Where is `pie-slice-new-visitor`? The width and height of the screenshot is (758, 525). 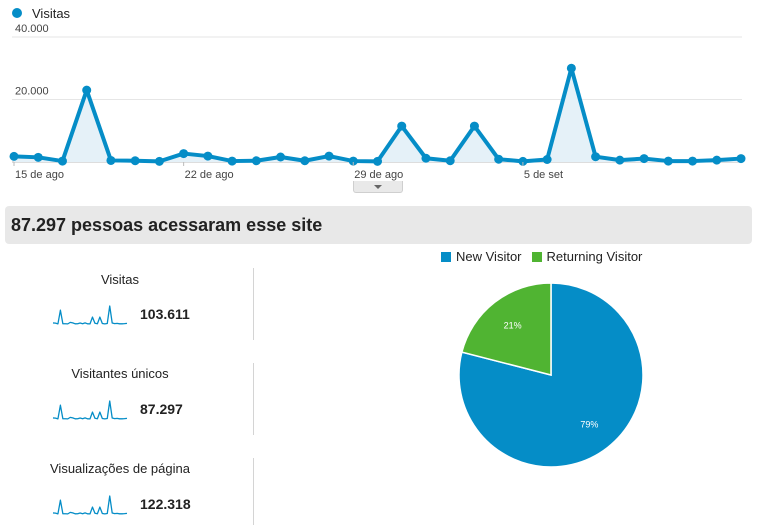
pie-slice-new-visitor is located at coordinates (551, 375).